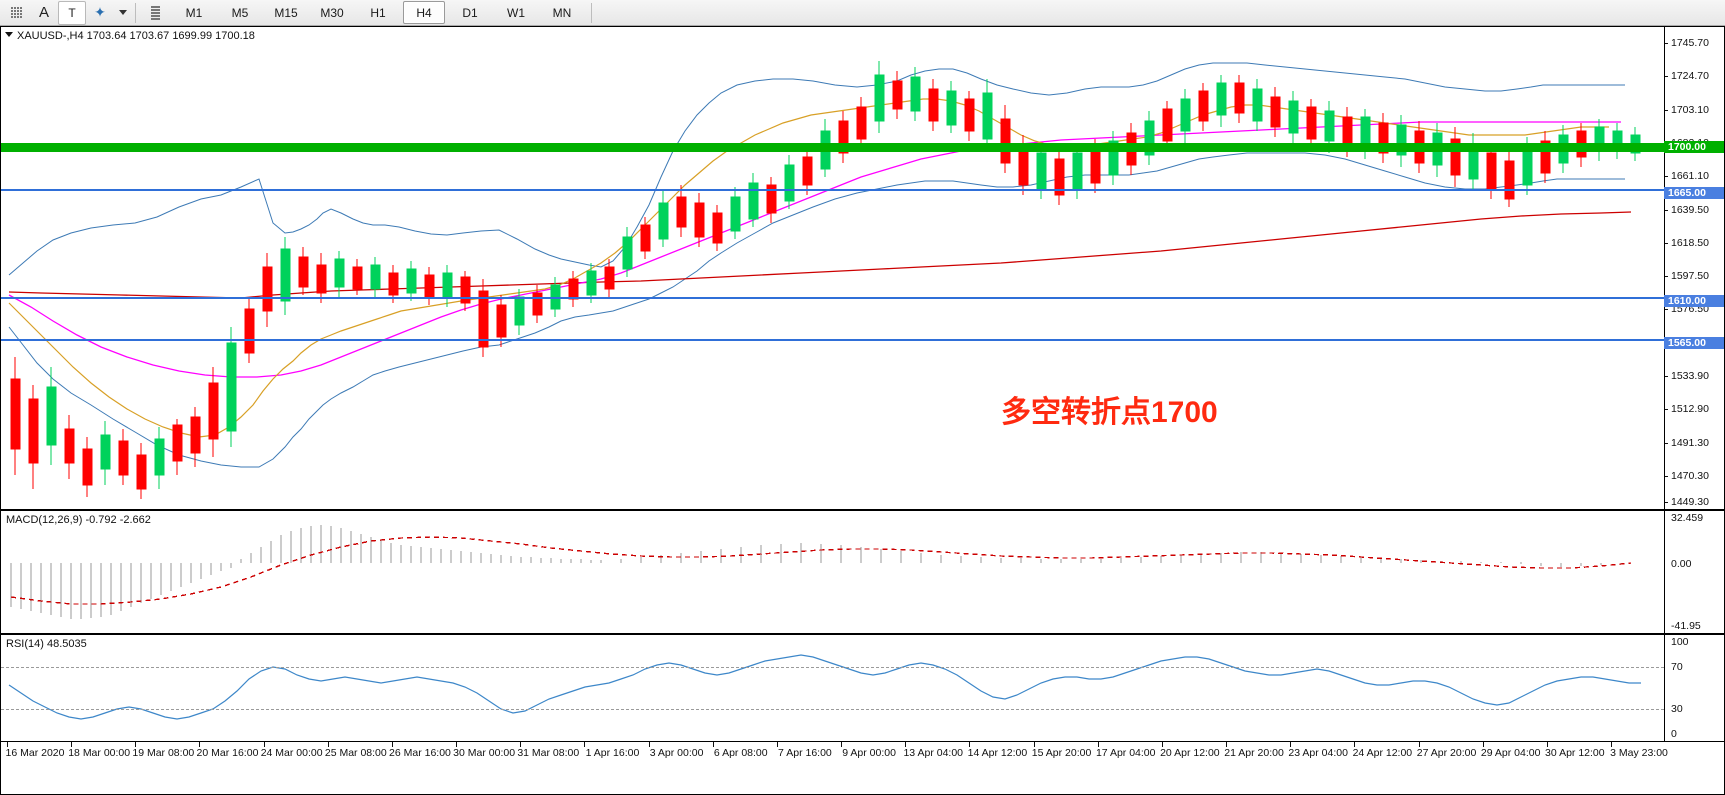 This screenshot has width=1725, height=795. I want to click on time-label-18: 20 Apr 12:00, so click(1190, 753).